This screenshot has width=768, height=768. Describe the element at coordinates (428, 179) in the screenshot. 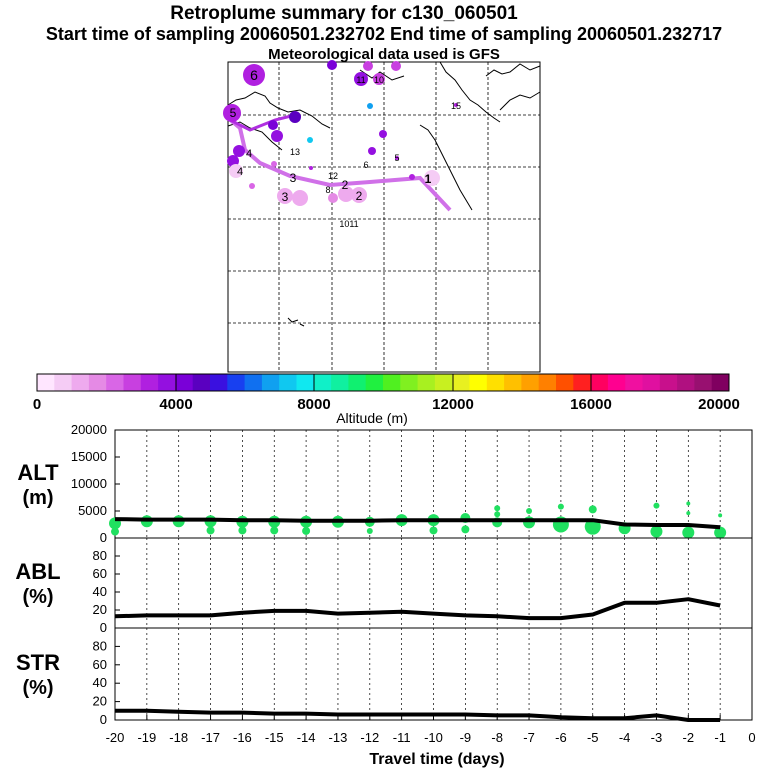

I see `map-label: 1` at that location.